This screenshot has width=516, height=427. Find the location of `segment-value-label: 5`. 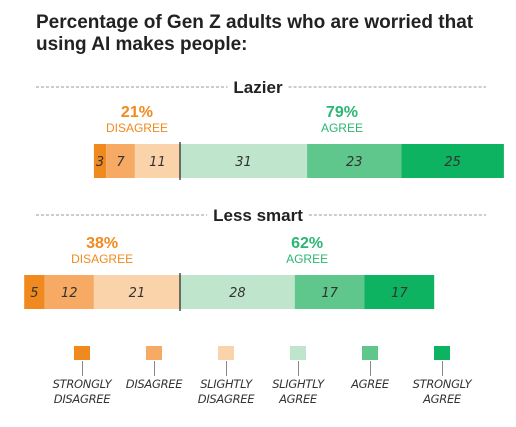

segment-value-label: 5 is located at coordinates (34, 293).